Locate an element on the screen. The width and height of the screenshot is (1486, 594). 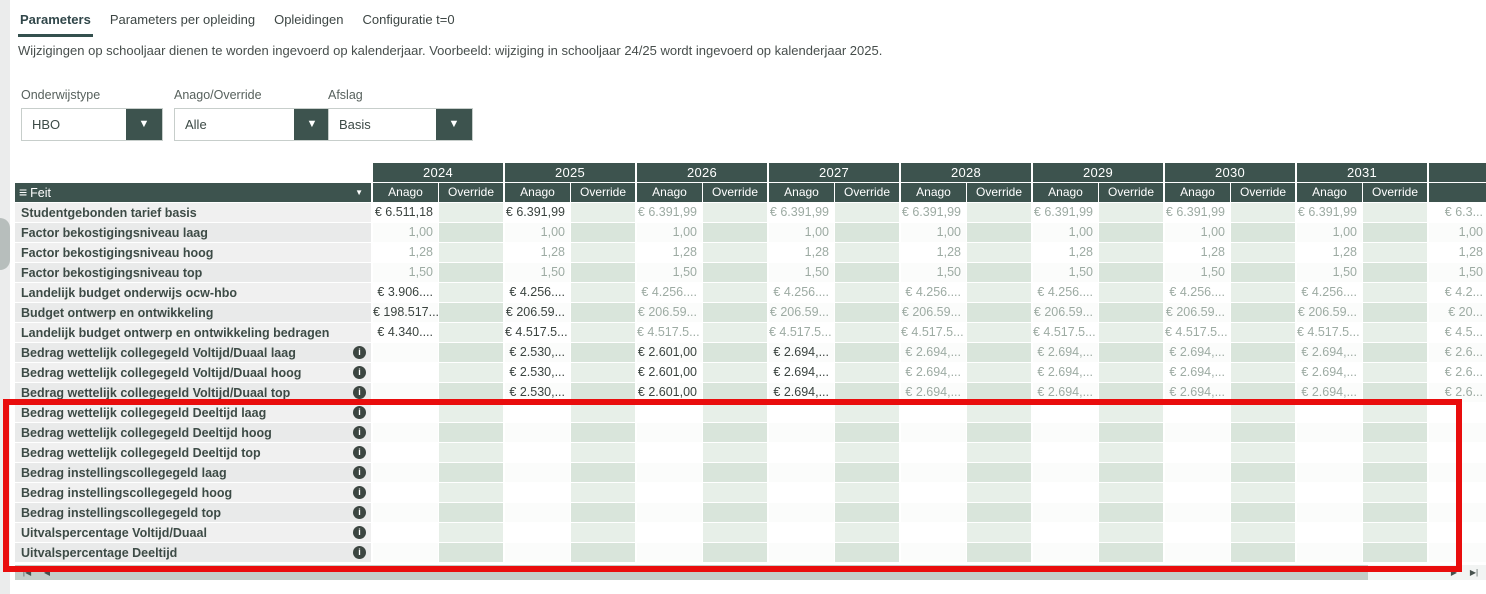
col-header-anago-2028: Anago is located at coordinates (933, 192).